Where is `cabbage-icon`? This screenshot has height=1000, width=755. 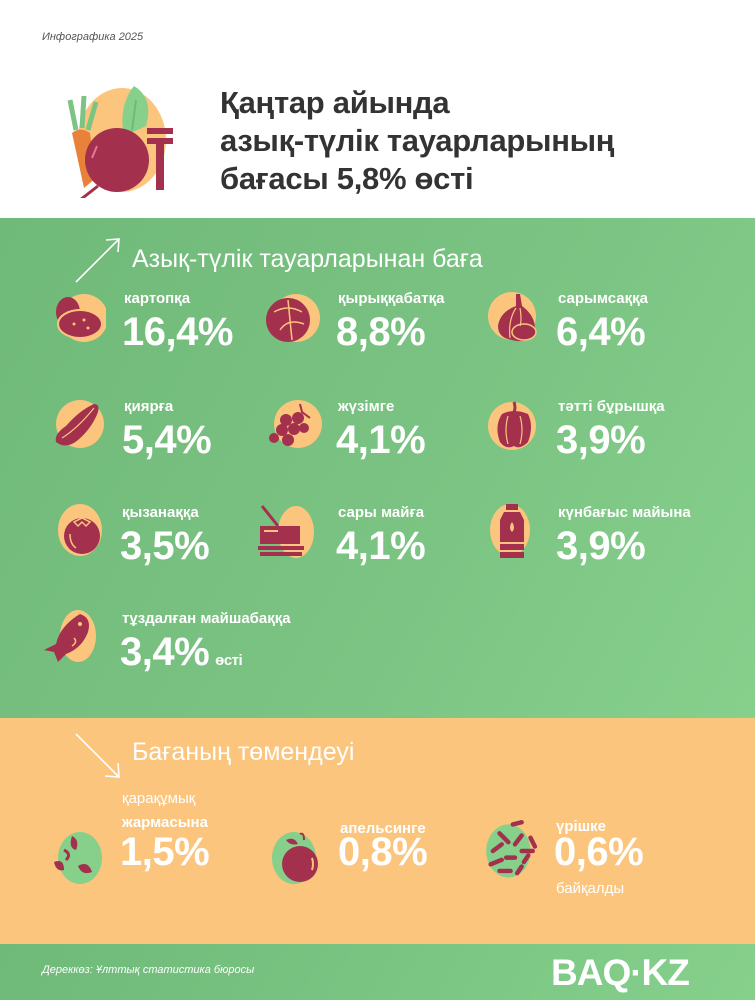
cabbage-icon is located at coordinates (293, 318).